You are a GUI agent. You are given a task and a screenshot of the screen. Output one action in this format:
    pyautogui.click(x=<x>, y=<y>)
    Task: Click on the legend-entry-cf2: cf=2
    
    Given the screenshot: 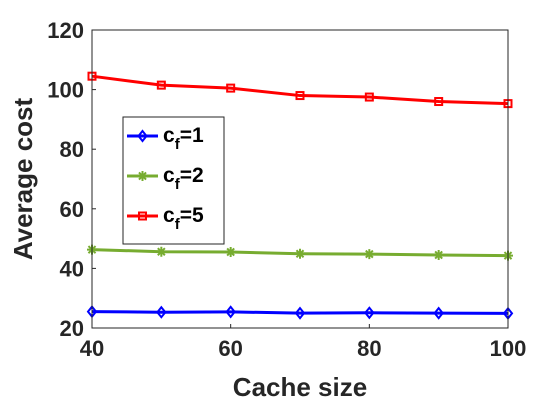 What is the action you would take?
    pyautogui.click(x=165, y=178)
    